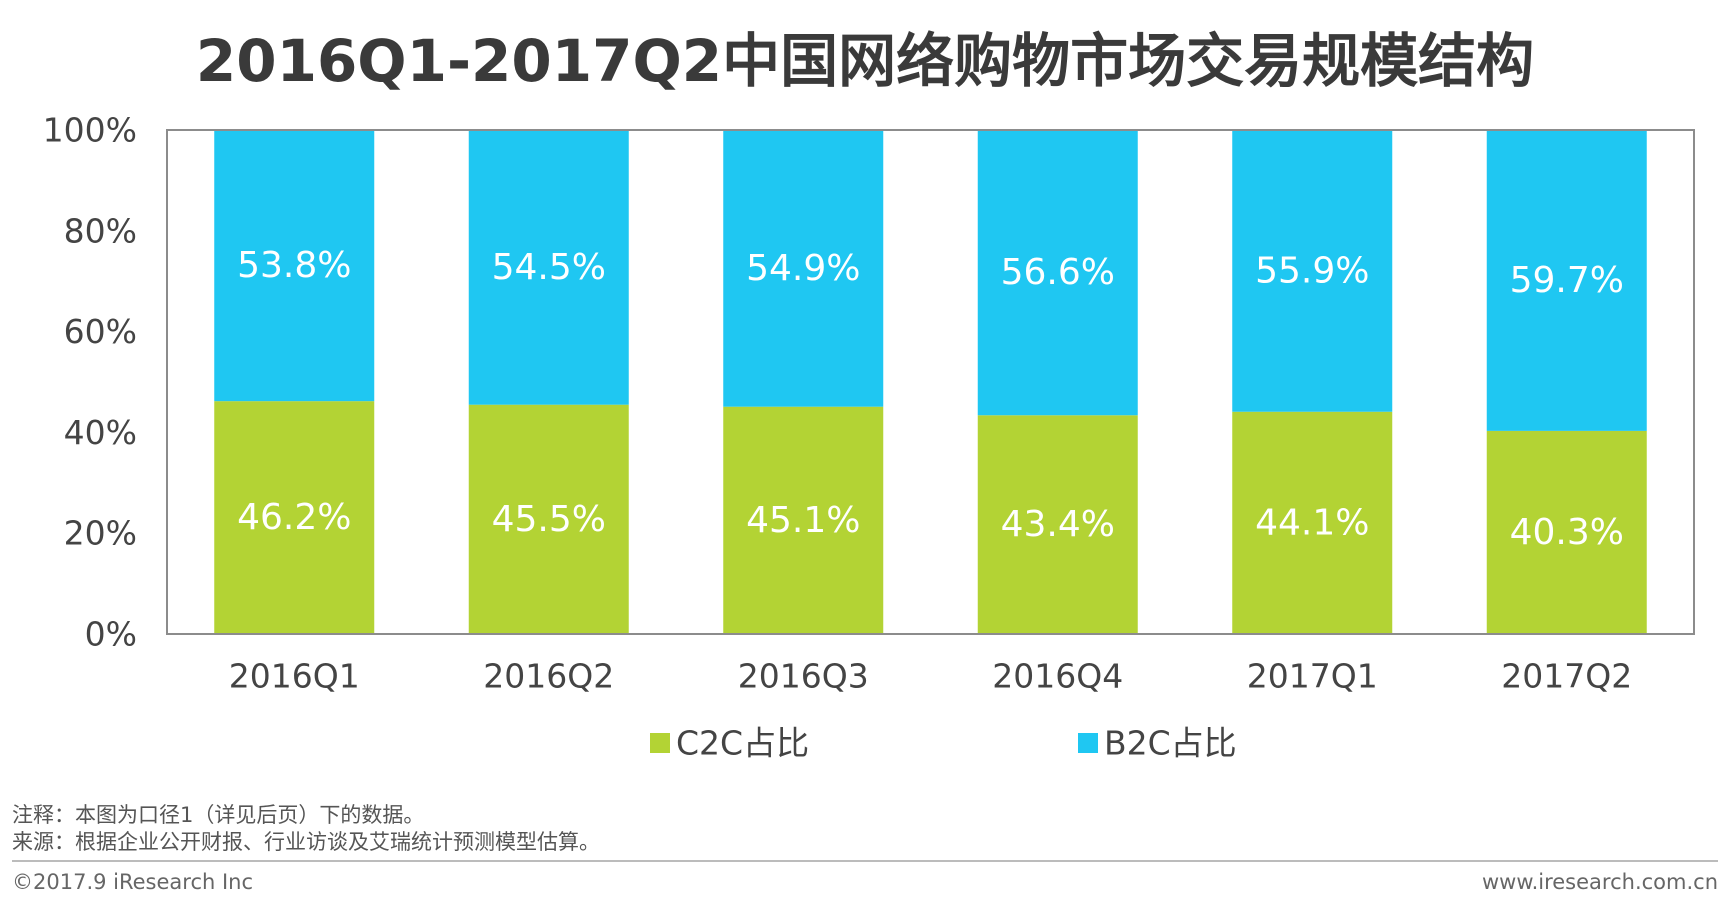  I want to click on legend: C2C占比 B2C占比, so click(943, 743).